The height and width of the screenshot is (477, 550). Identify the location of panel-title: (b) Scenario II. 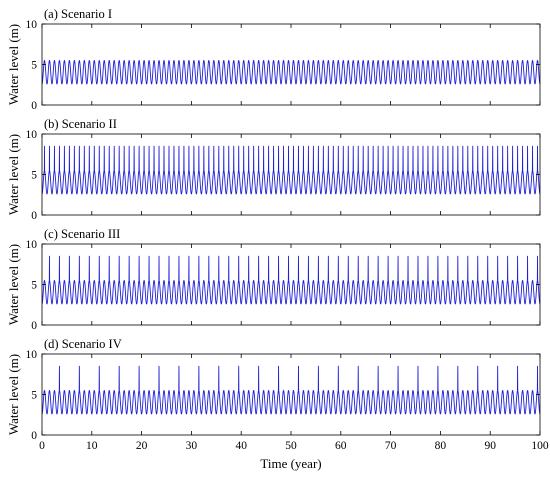
(80, 124).